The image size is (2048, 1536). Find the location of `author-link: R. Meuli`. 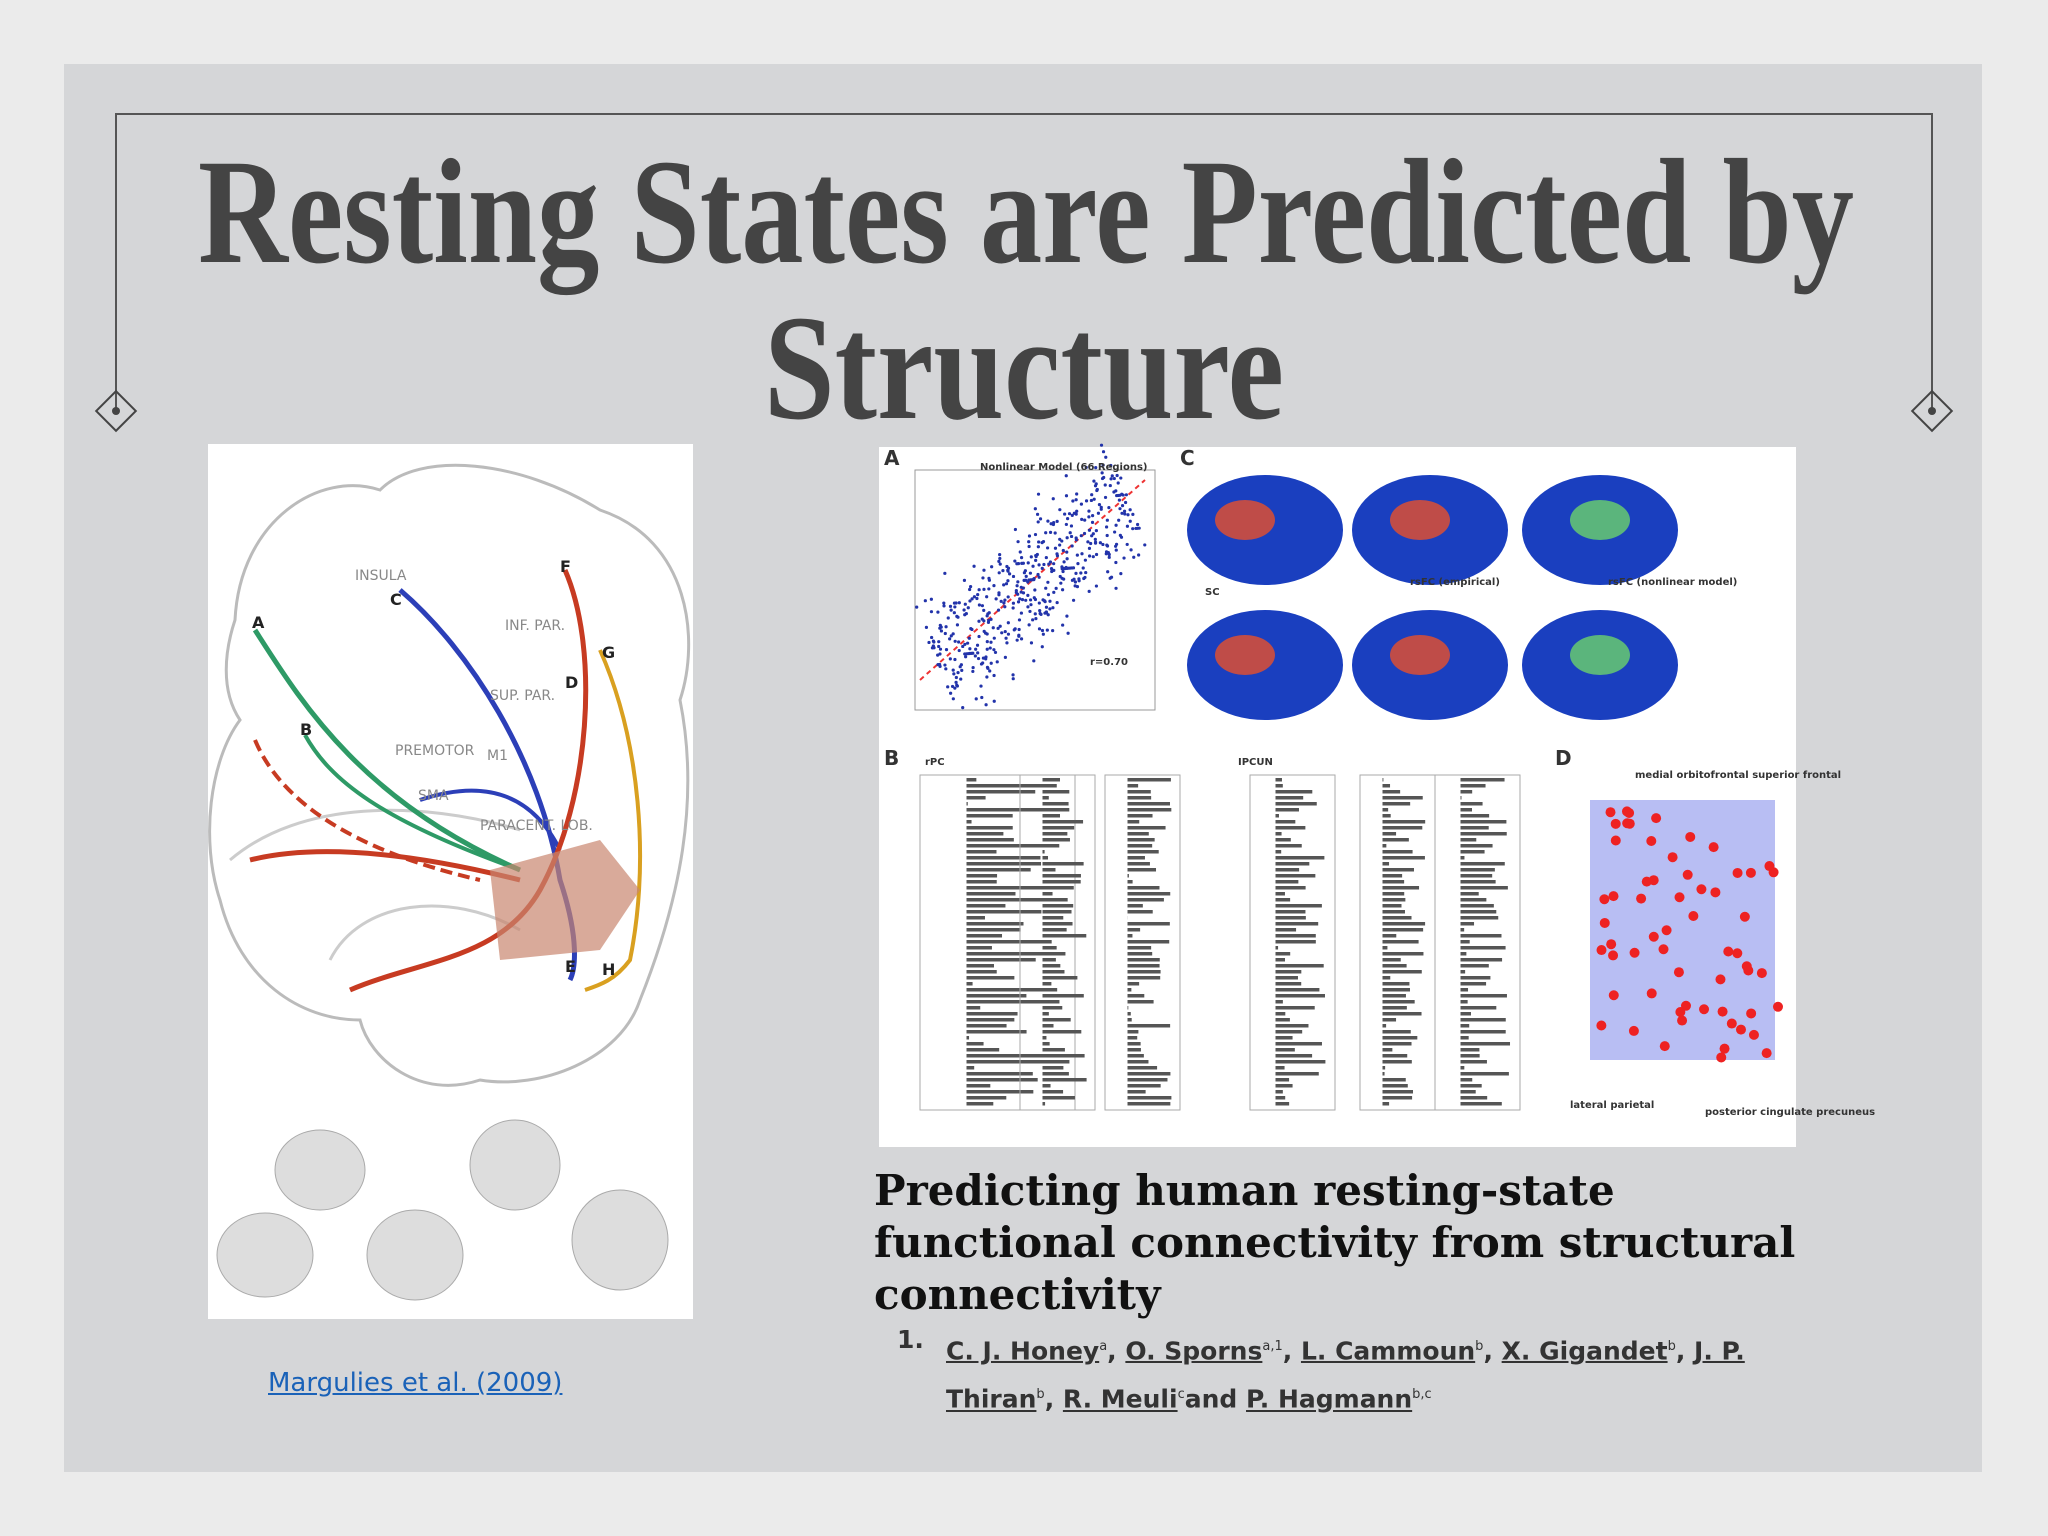

author-link: R. Meuli is located at coordinates (1120, 1399).